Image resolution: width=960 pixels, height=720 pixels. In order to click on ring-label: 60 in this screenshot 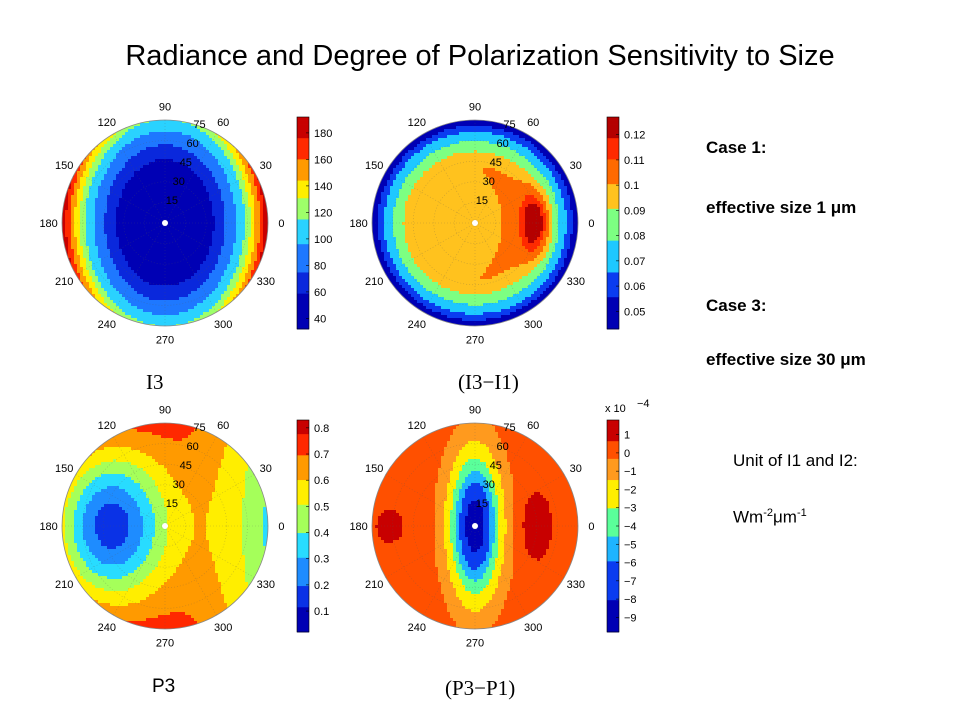, I will do `click(502, 447)`.